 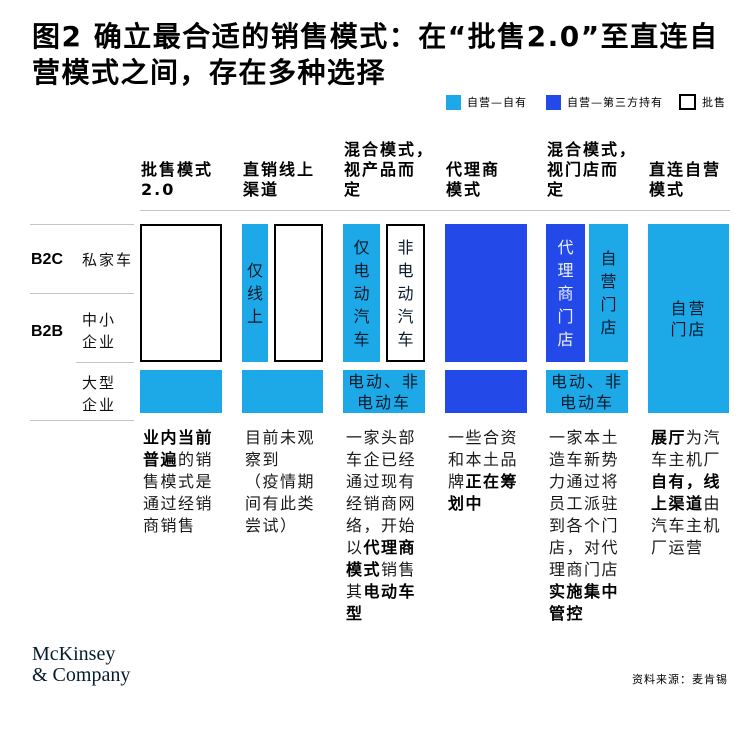 What do you see at coordinates (47, 259) in the screenshot?
I see `row-segment-b2c: B2C` at bounding box center [47, 259].